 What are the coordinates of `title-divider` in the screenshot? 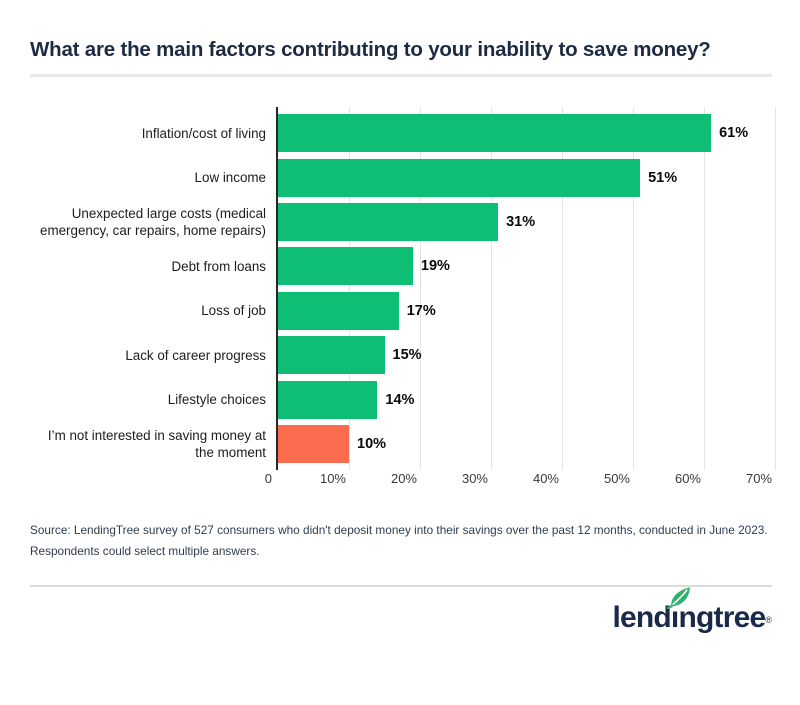 It's located at (401, 75).